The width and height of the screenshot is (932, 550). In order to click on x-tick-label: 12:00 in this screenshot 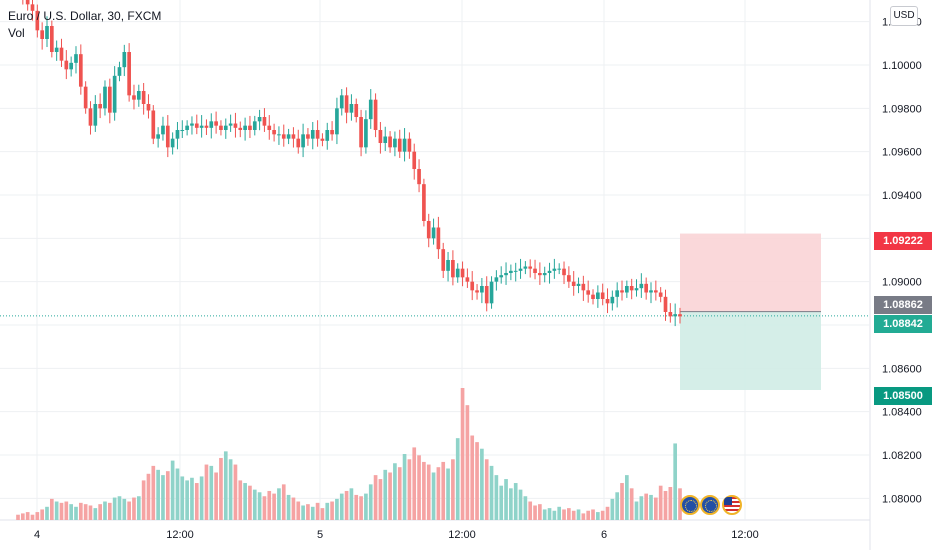, I will do `click(180, 535)`.